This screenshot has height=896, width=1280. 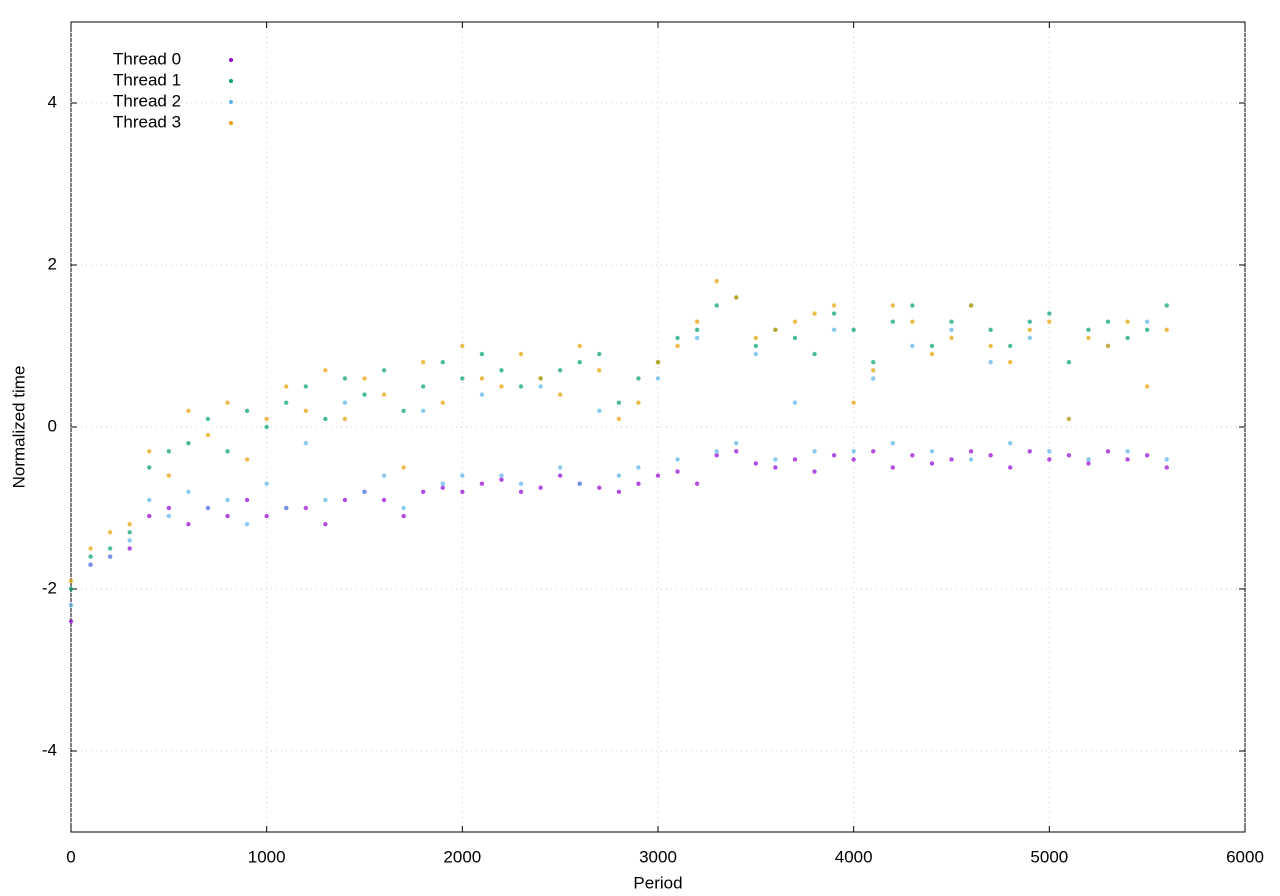 I want to click on x-tick-label: 5000, so click(x=1049, y=856).